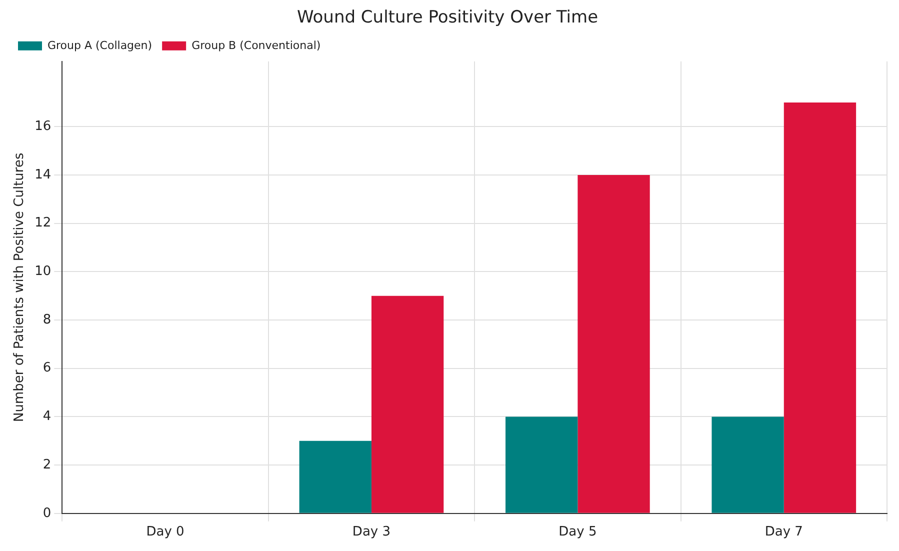 The width and height of the screenshot is (899, 551). Describe the element at coordinates (47, 464) in the screenshot. I see `y-tick-label: 2` at that location.